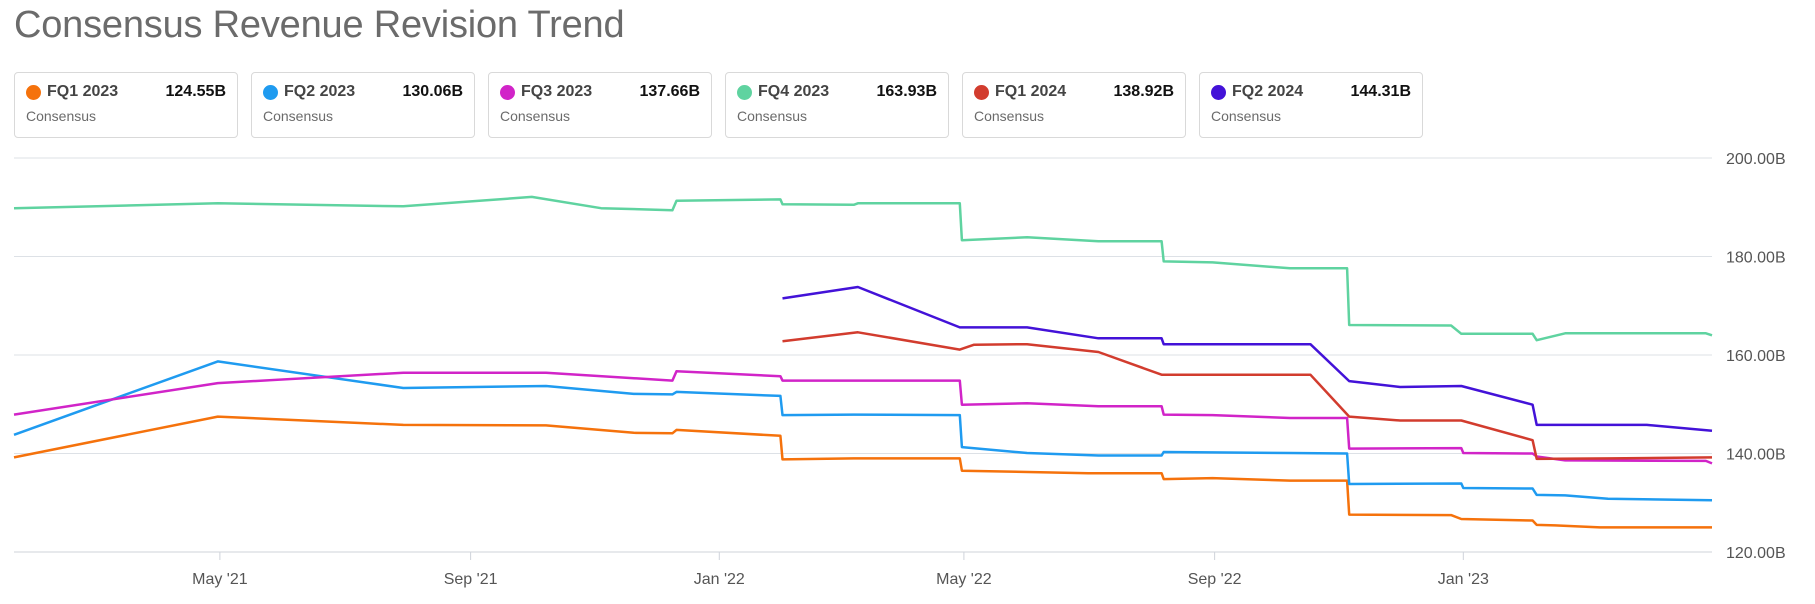 This screenshot has width=1815, height=604. I want to click on legend-card-fq1-2024: FQ1 2024 138.92B Consensus, so click(1074, 105).